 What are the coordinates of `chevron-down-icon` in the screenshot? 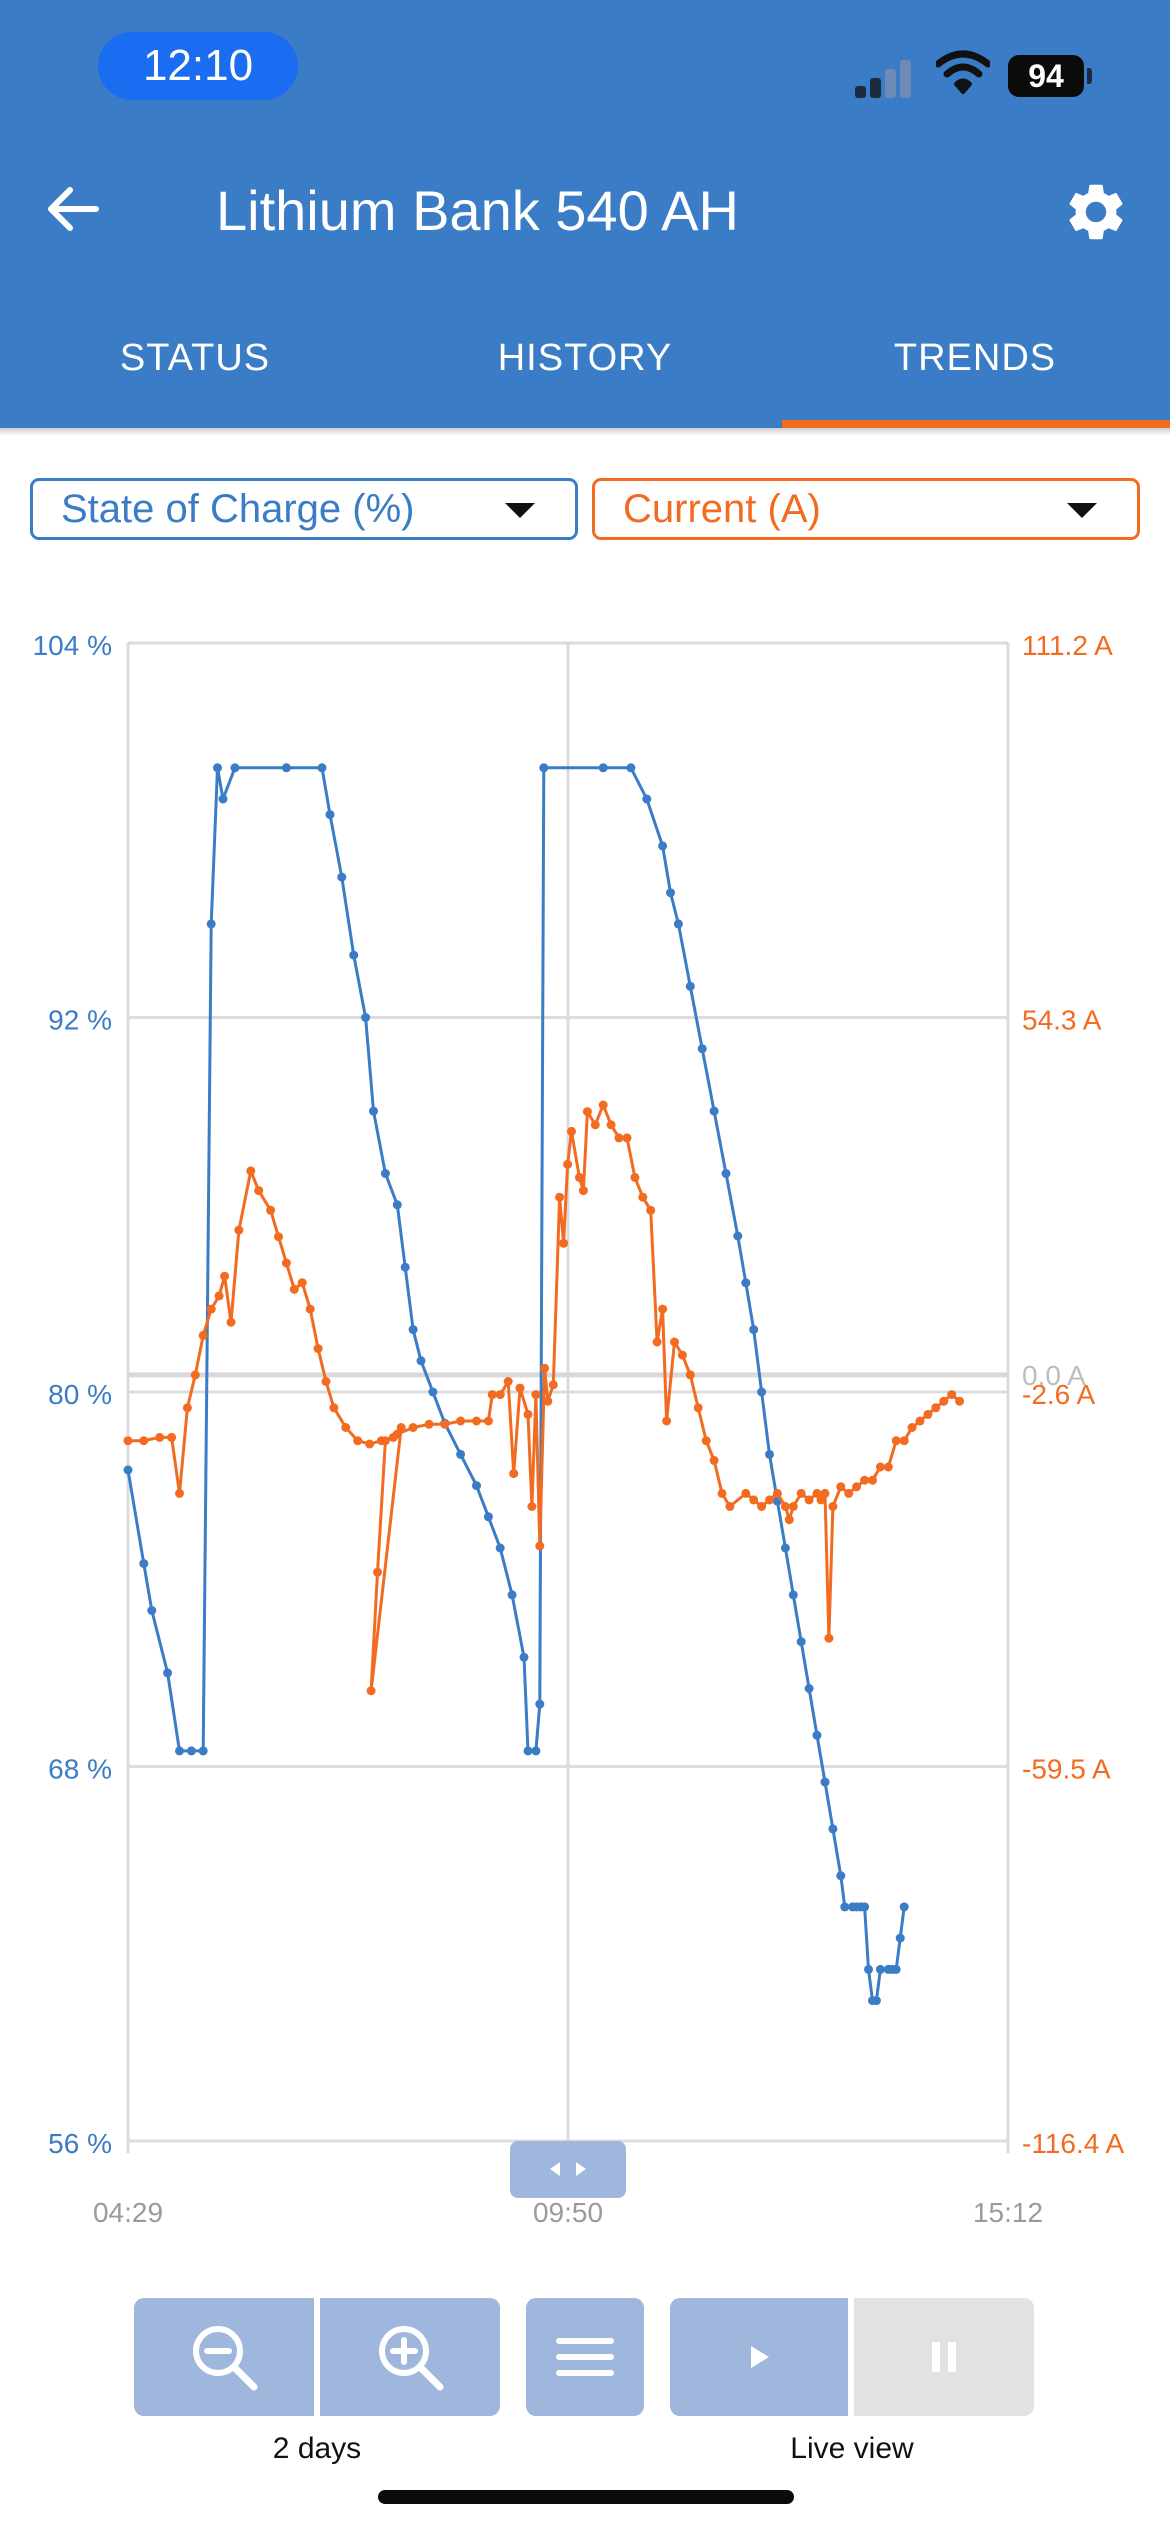 It's located at (1082, 510).